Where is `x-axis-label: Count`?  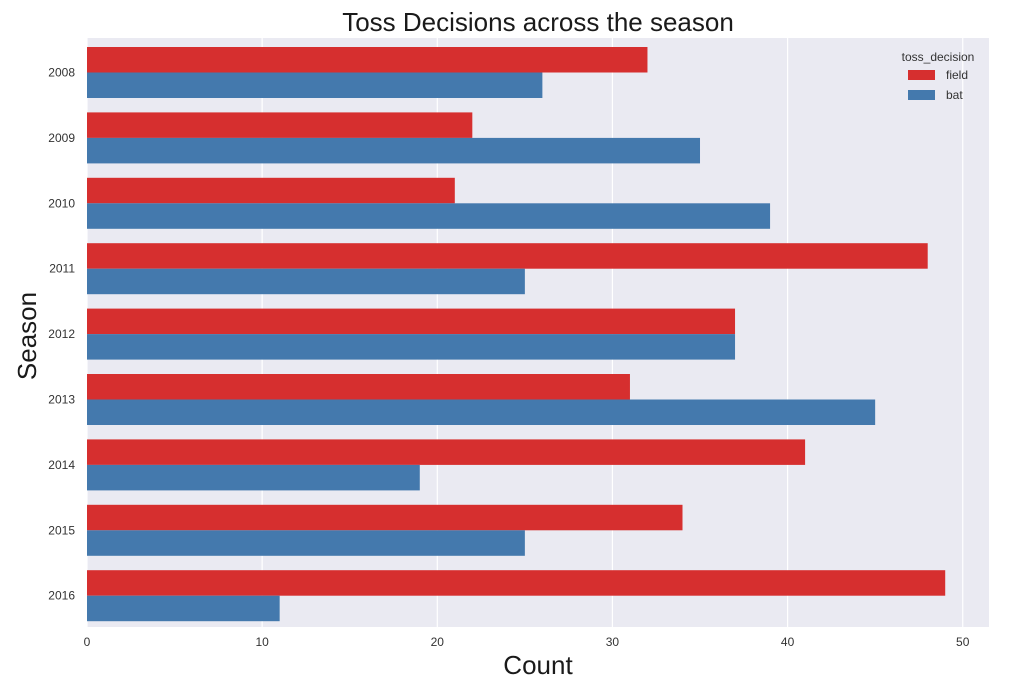
x-axis-label: Count is located at coordinates (538, 665).